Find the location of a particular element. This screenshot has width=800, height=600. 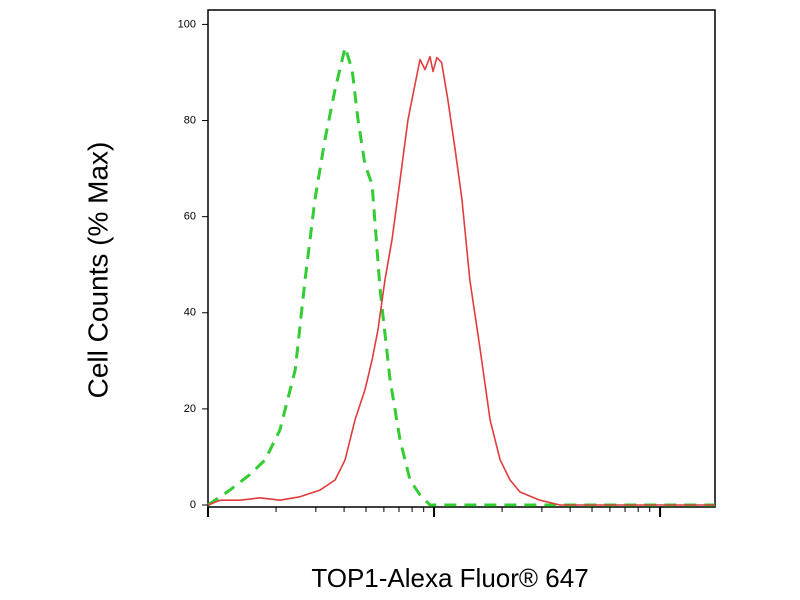

y-tick-label: 20 is located at coordinates (190, 409).